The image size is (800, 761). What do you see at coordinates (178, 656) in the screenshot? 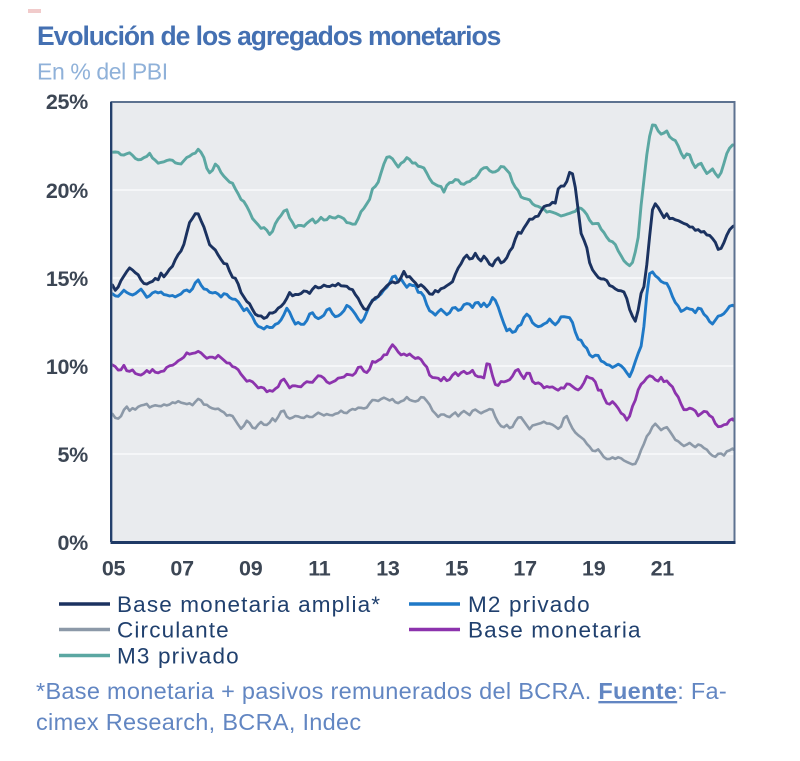
I see `svg-text: M3 privado` at bounding box center [178, 656].